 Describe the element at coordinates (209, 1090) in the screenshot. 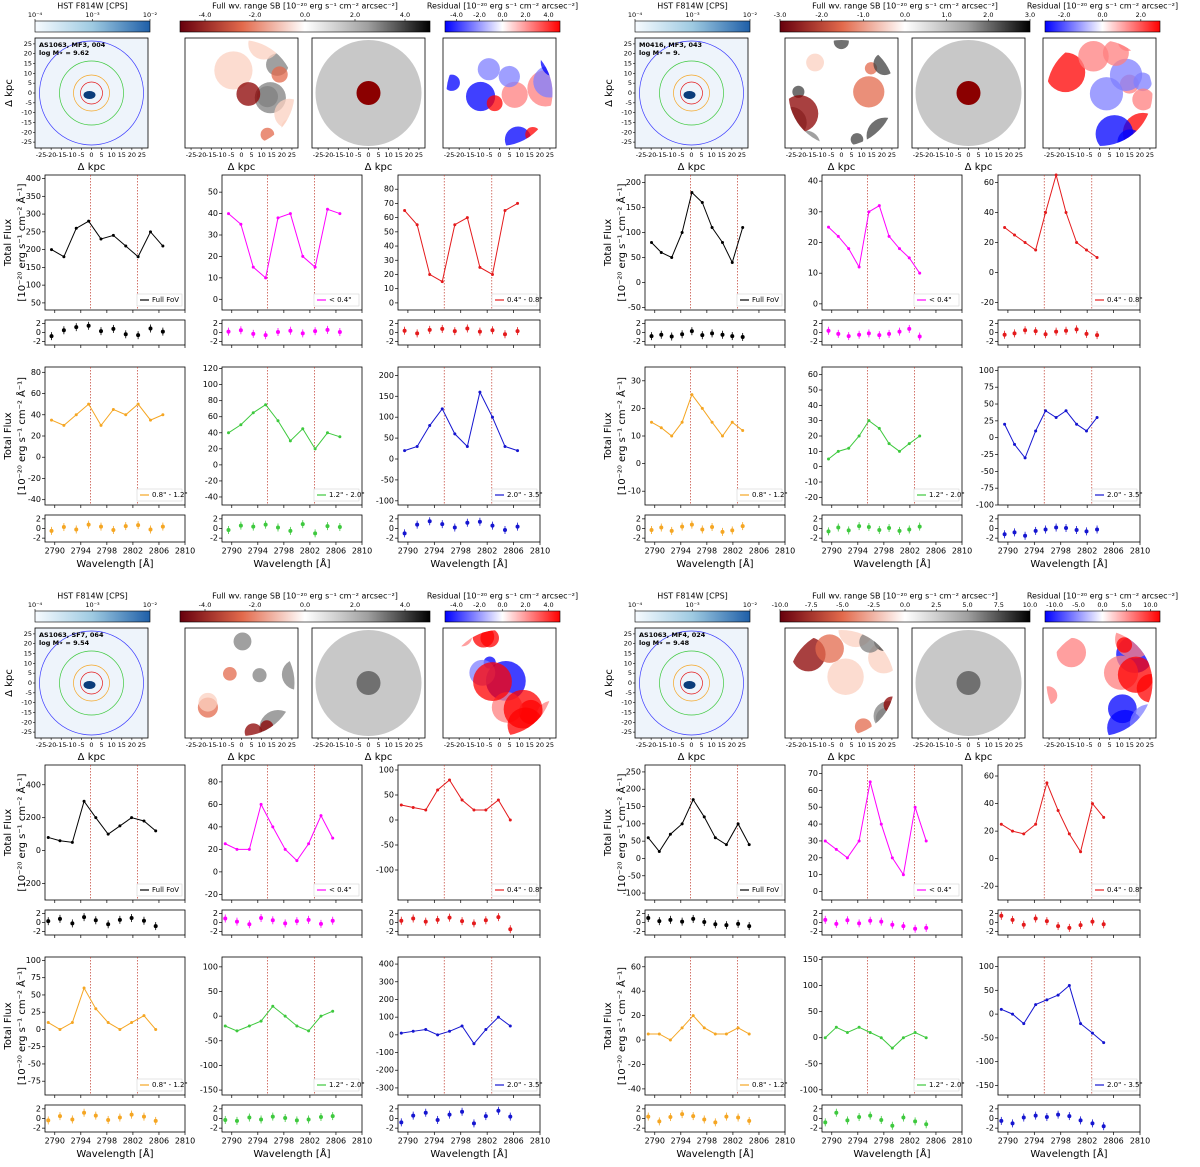

I see `y-tick-label: -150` at that location.